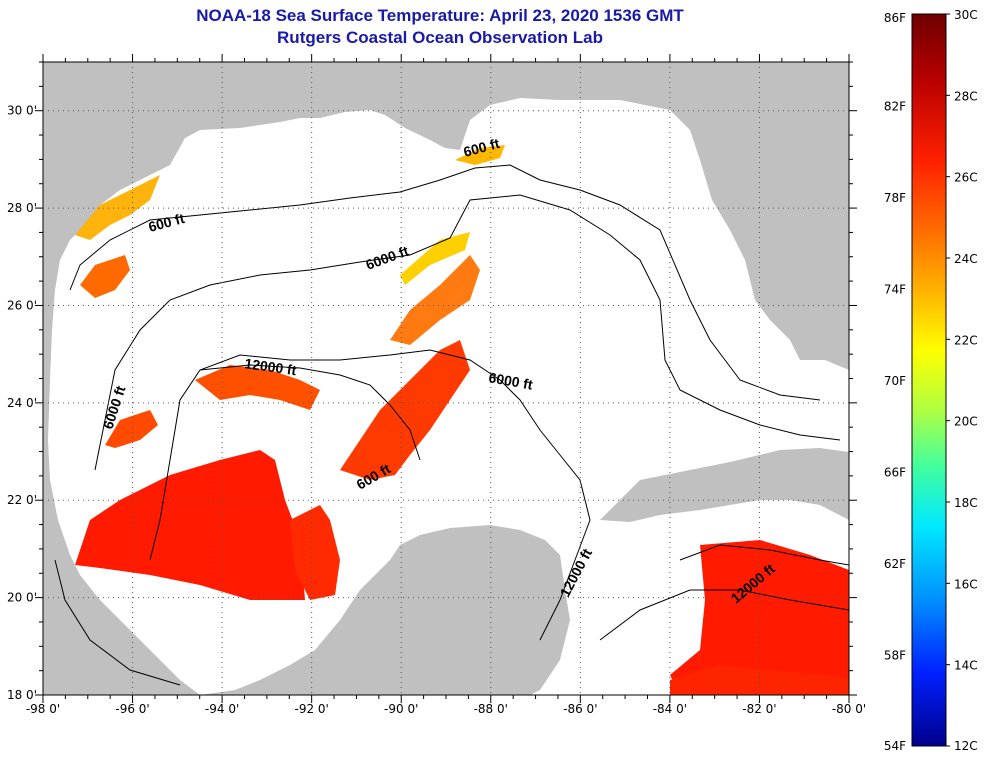 The width and height of the screenshot is (992, 761). What do you see at coordinates (966, 584) in the screenshot?
I see `colorbar-c-label: 16C` at bounding box center [966, 584].